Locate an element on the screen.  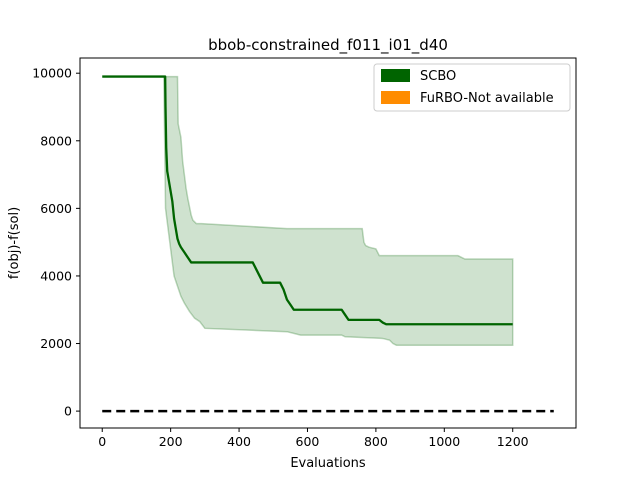
legend: SCBO FuRBO-Not available is located at coordinates (472, 87).